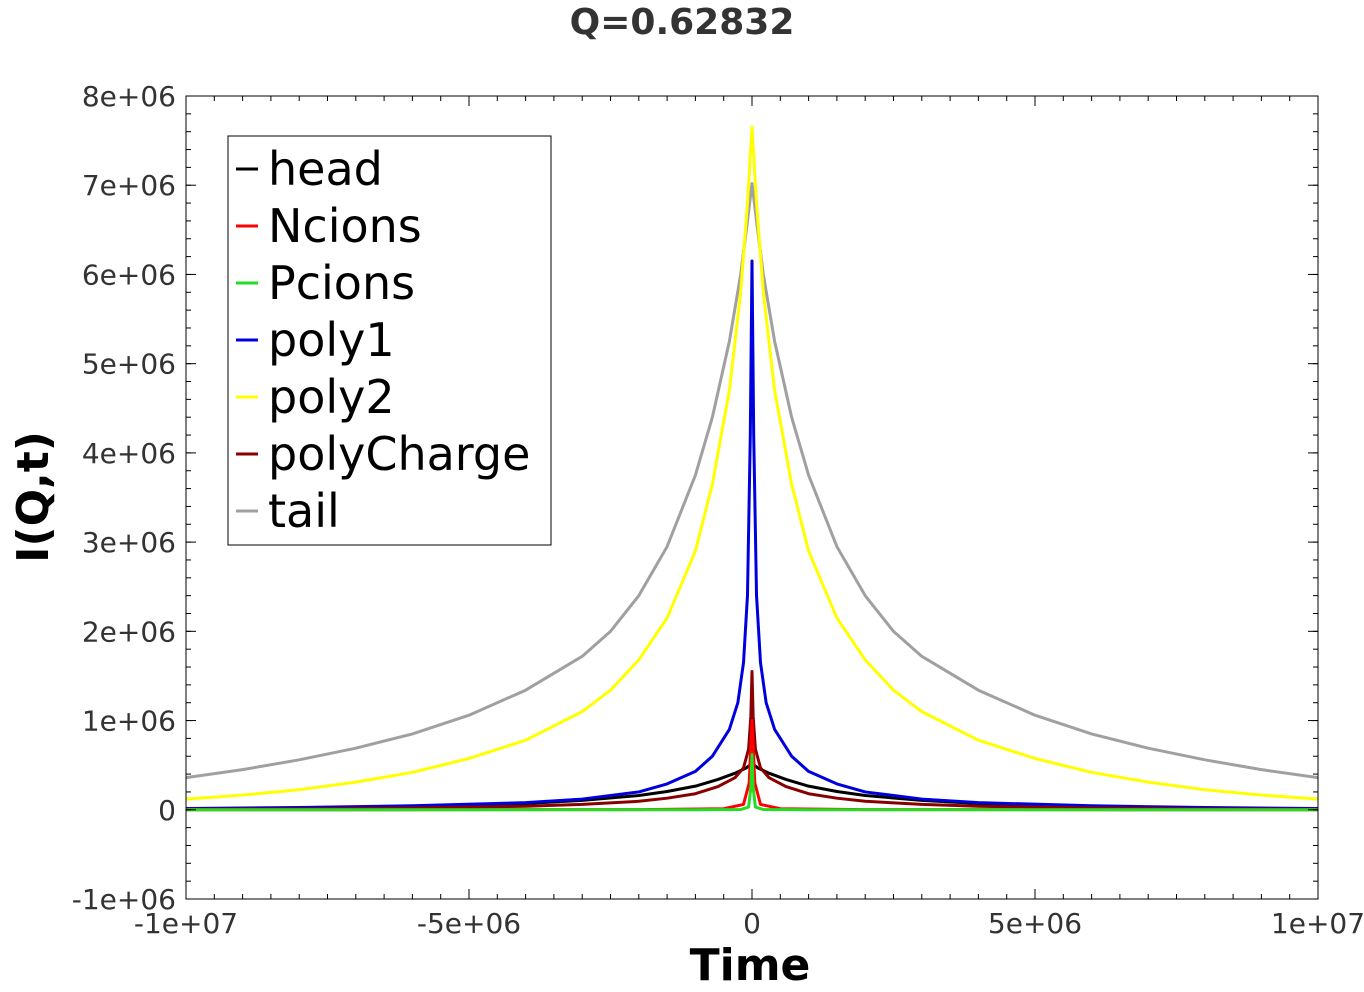 The height and width of the screenshot is (992, 1364). I want to click on y-tick-label: 7e+06, so click(129, 185).